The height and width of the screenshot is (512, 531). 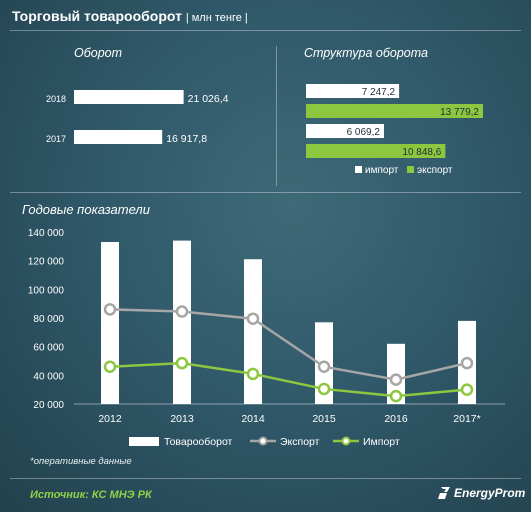 I want to click on import-line, so click(x=288, y=379).